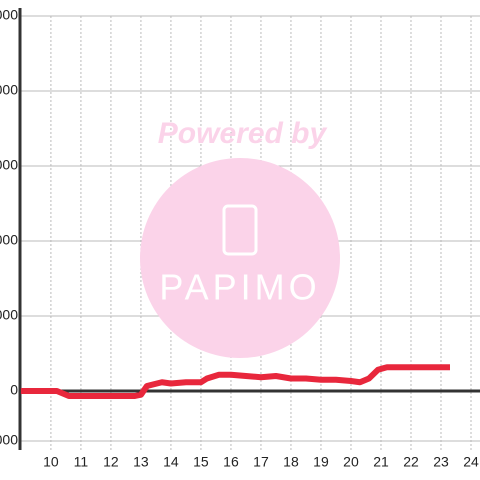 The width and height of the screenshot is (480, 480). What do you see at coordinates (141, 462) in the screenshot?
I see `x-tick-label: 13` at bounding box center [141, 462].